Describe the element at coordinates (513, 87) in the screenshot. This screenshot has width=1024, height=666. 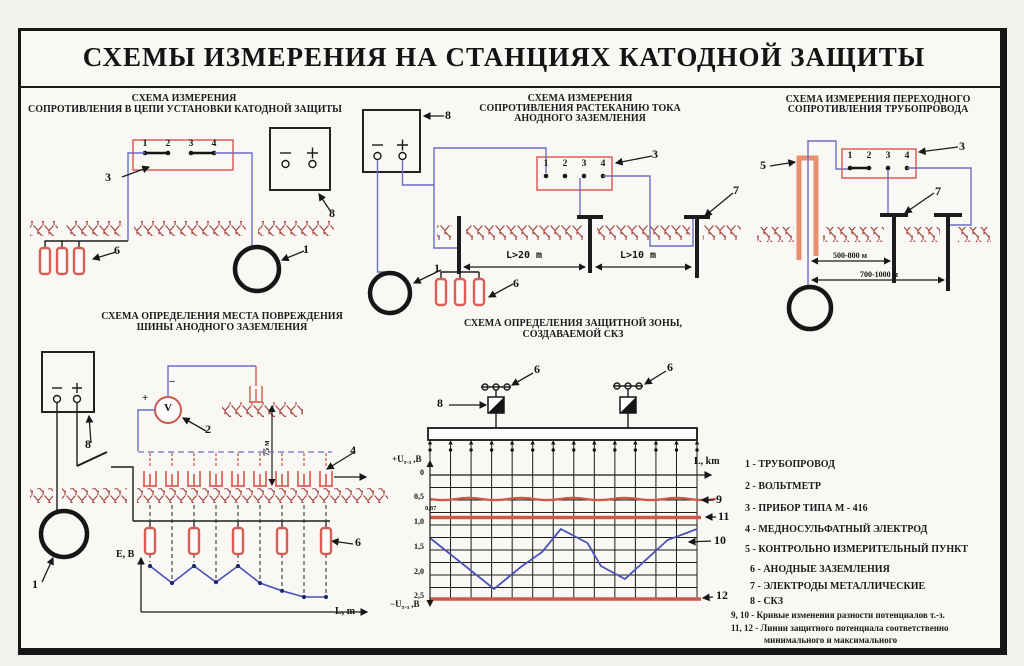
I see `title-divider` at that location.